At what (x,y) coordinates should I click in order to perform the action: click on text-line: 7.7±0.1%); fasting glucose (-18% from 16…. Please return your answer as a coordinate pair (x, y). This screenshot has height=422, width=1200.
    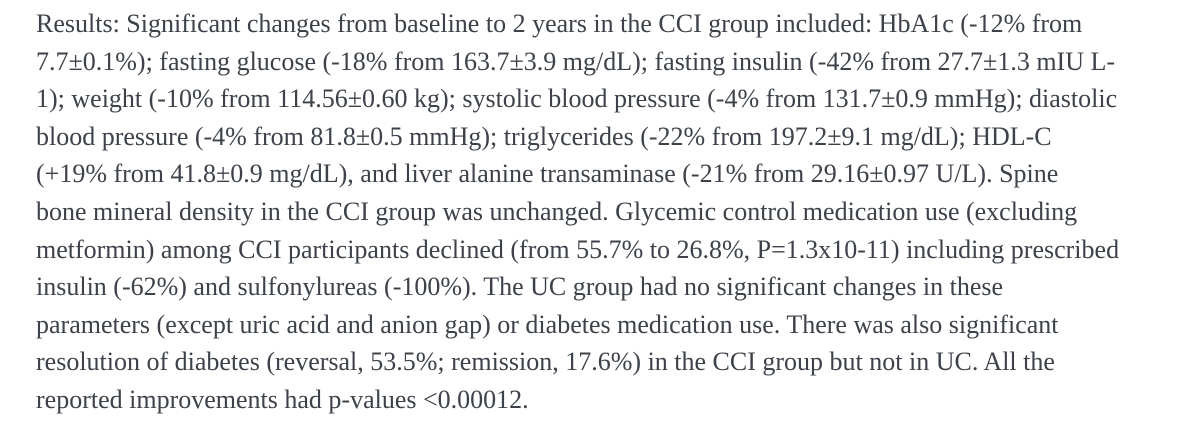
    Looking at the image, I should click on (576, 61).